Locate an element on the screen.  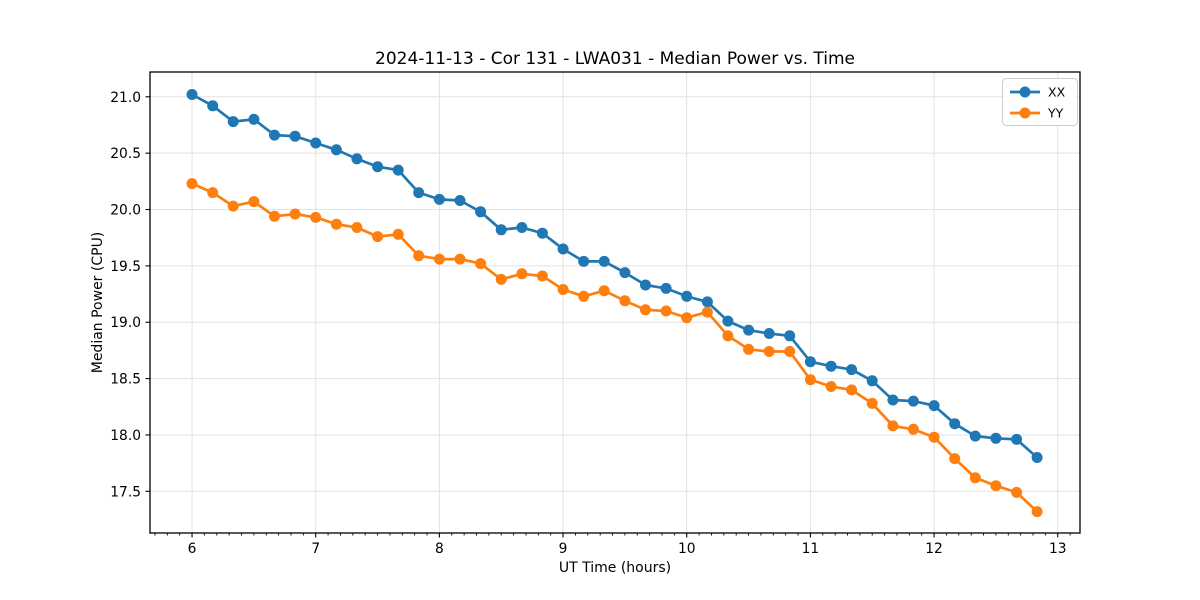
x-tick-label: 13 is located at coordinates (1058, 549).